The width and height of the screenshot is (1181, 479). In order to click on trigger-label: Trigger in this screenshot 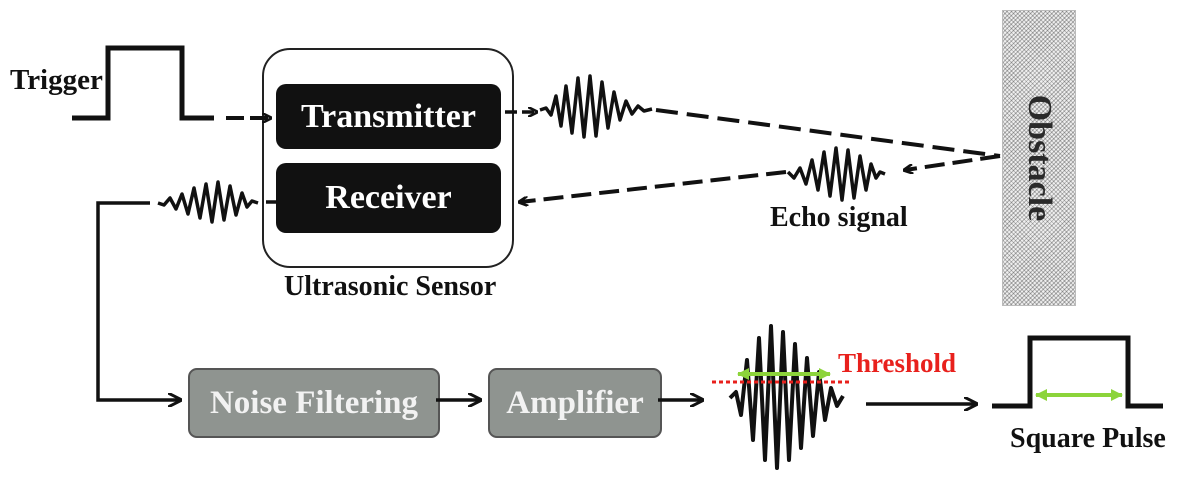, I will do `click(56, 80)`.